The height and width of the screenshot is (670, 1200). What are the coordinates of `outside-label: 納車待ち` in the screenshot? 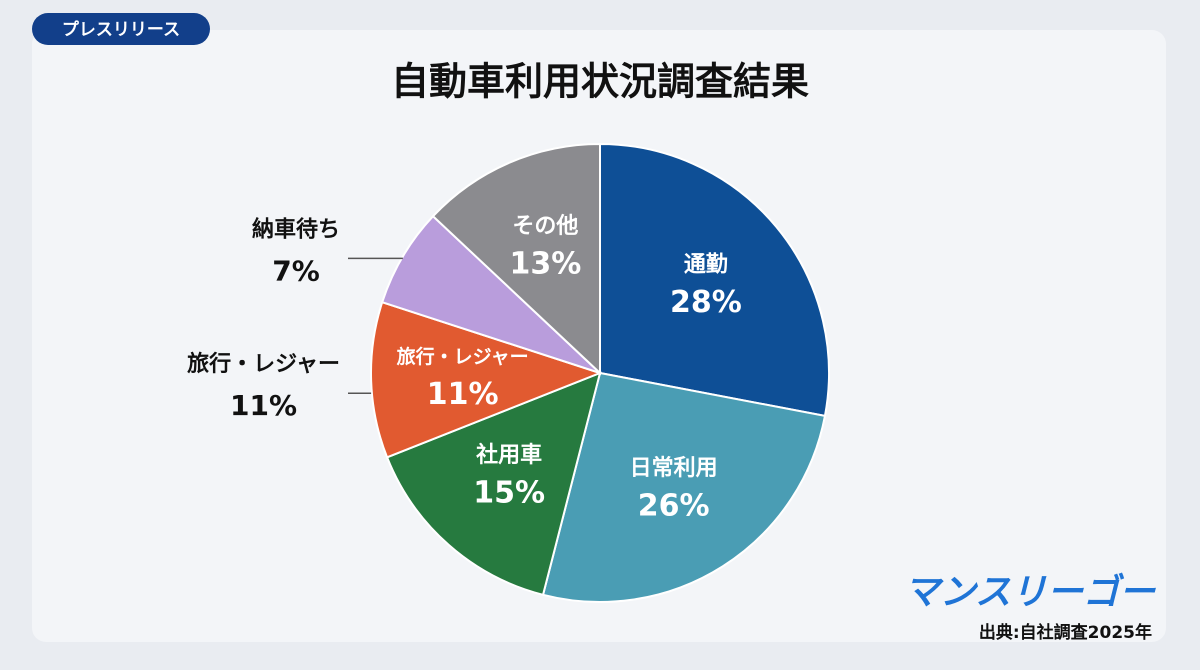 It's located at (296, 229).